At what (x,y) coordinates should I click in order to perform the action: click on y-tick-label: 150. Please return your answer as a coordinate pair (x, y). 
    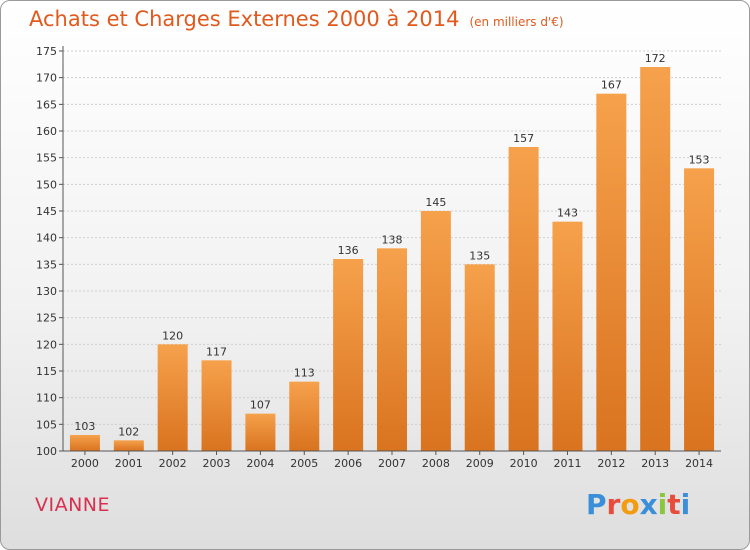
    Looking at the image, I should click on (46, 184).